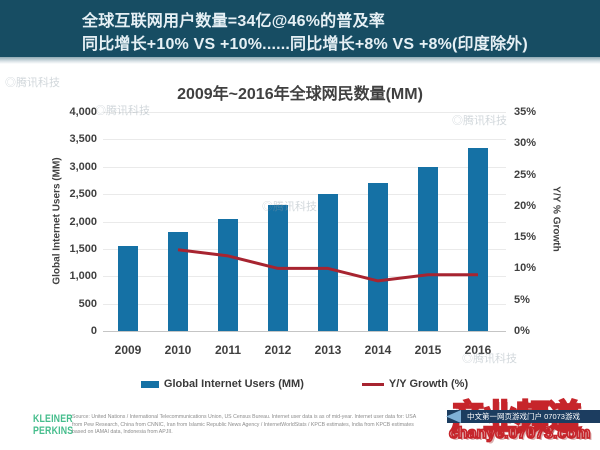  What do you see at coordinates (228, 350) in the screenshot?
I see `x-tick-2011: 2011` at bounding box center [228, 350].